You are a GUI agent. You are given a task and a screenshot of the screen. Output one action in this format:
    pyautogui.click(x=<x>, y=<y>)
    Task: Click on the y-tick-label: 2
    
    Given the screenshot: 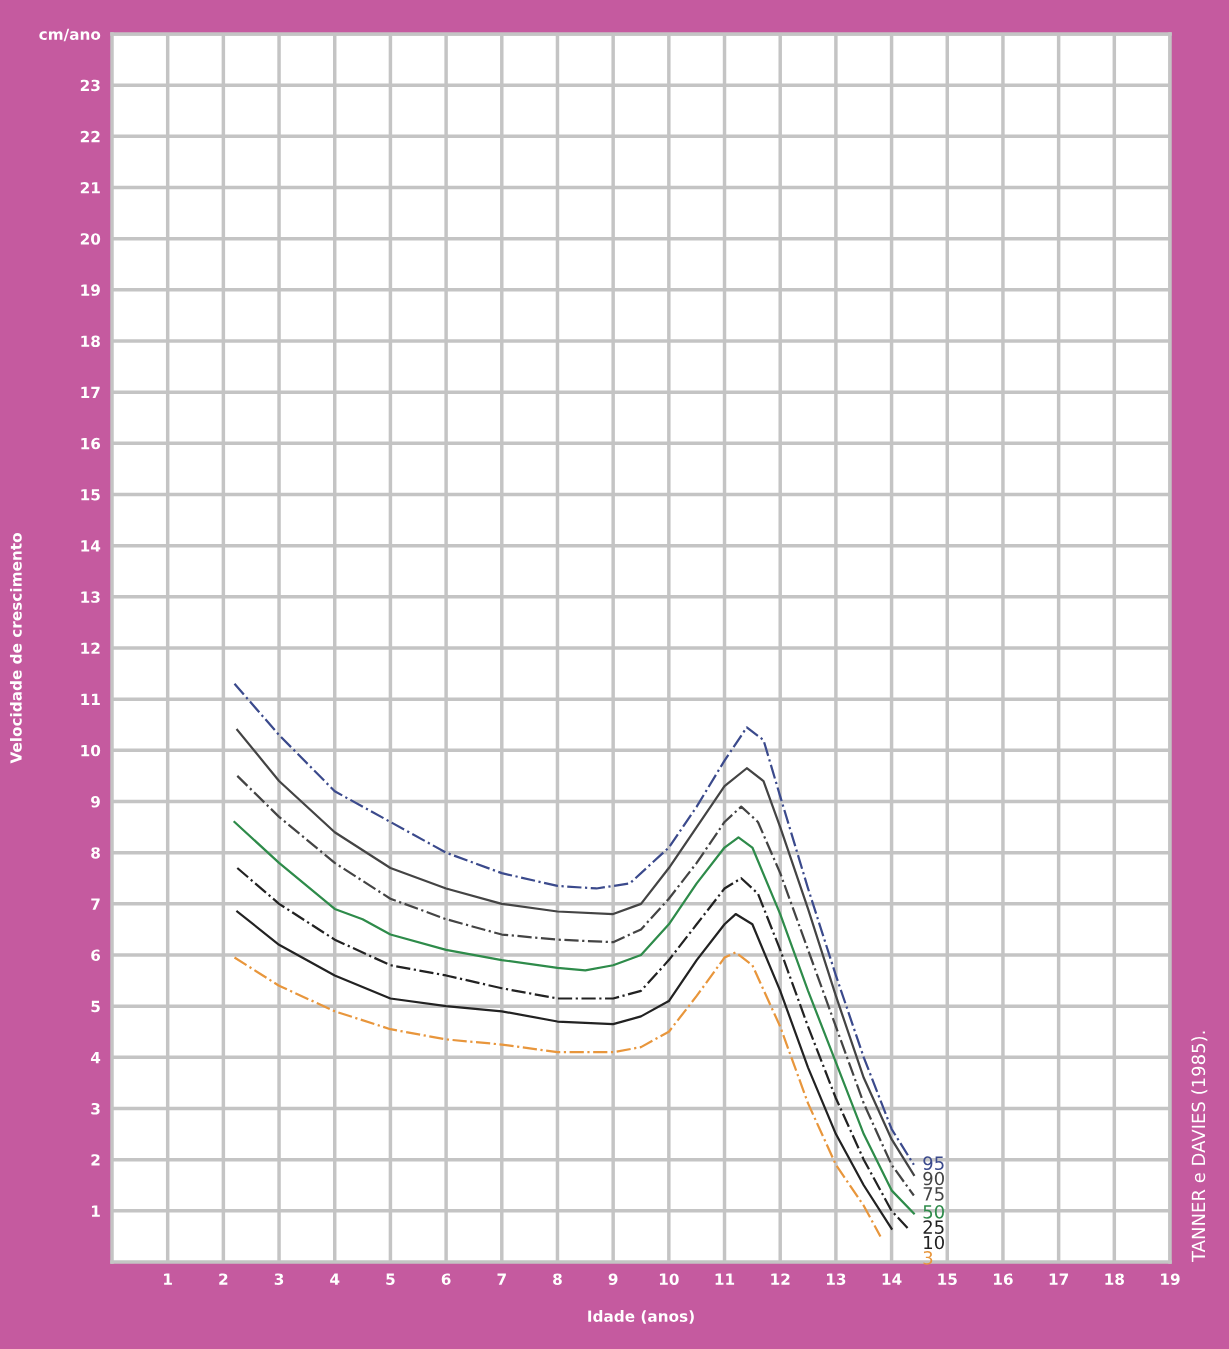 What is the action you would take?
    pyautogui.click(x=95, y=1160)
    